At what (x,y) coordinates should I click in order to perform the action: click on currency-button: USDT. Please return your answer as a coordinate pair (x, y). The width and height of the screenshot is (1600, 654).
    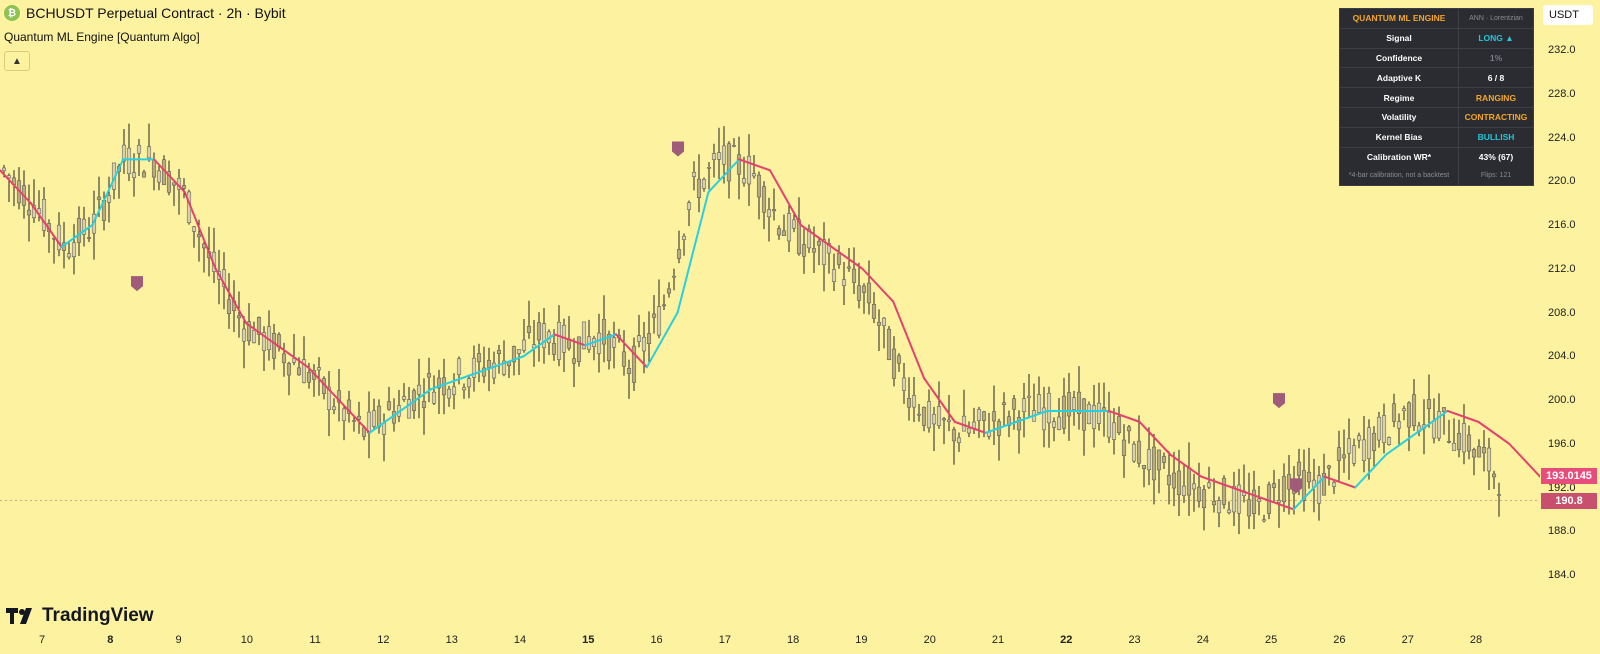
    Looking at the image, I should click on (1568, 15).